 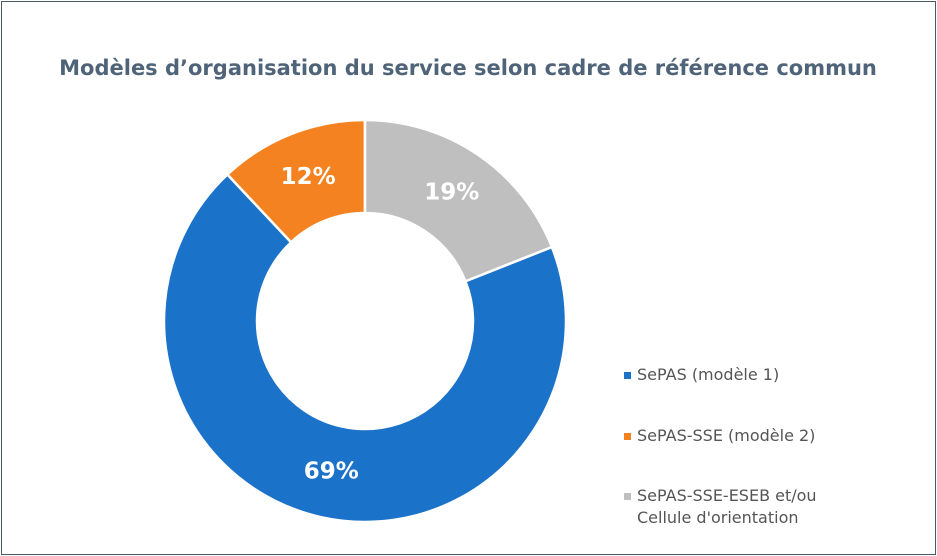 What do you see at coordinates (708, 374) in the screenshot?
I see `legend-label: SePAS (modèle 1)` at bounding box center [708, 374].